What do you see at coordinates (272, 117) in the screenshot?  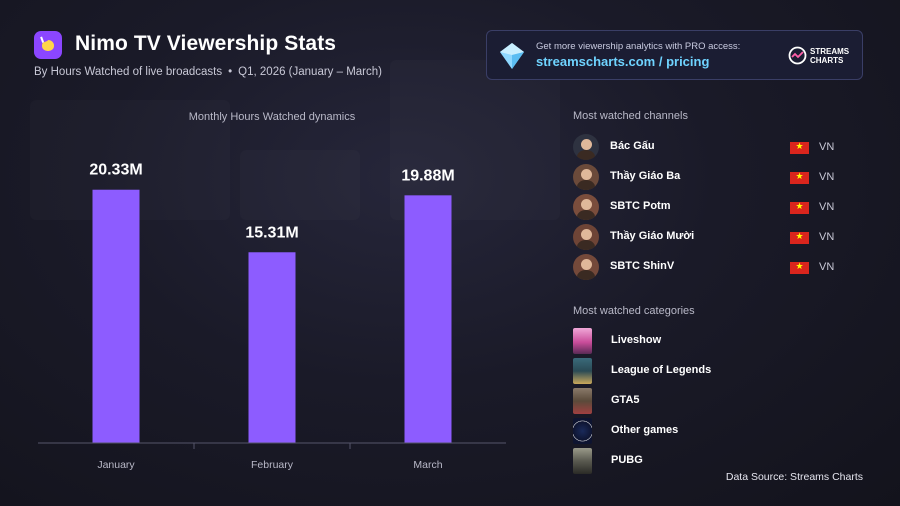 I see `chart-title: Monthly Hours Watched dynamics` at bounding box center [272, 117].